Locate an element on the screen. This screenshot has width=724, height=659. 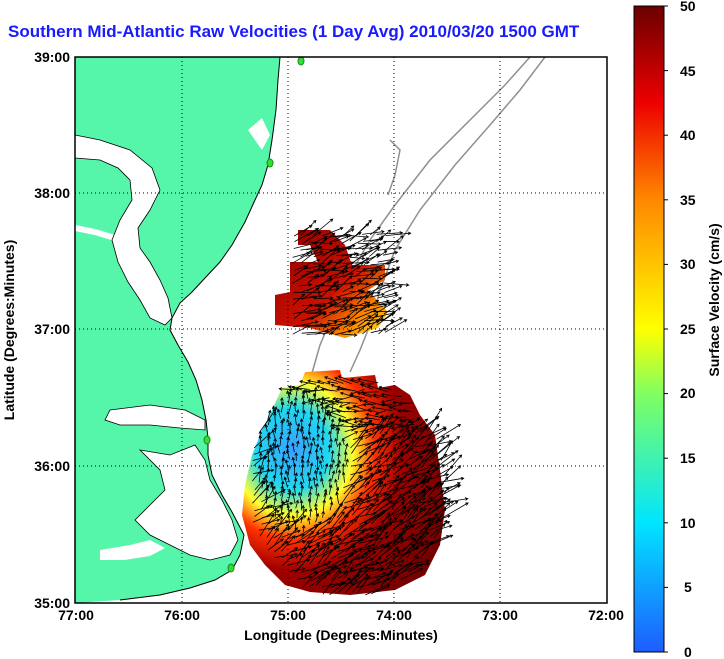
bay-shoreline is located at coordinates (124, 230).